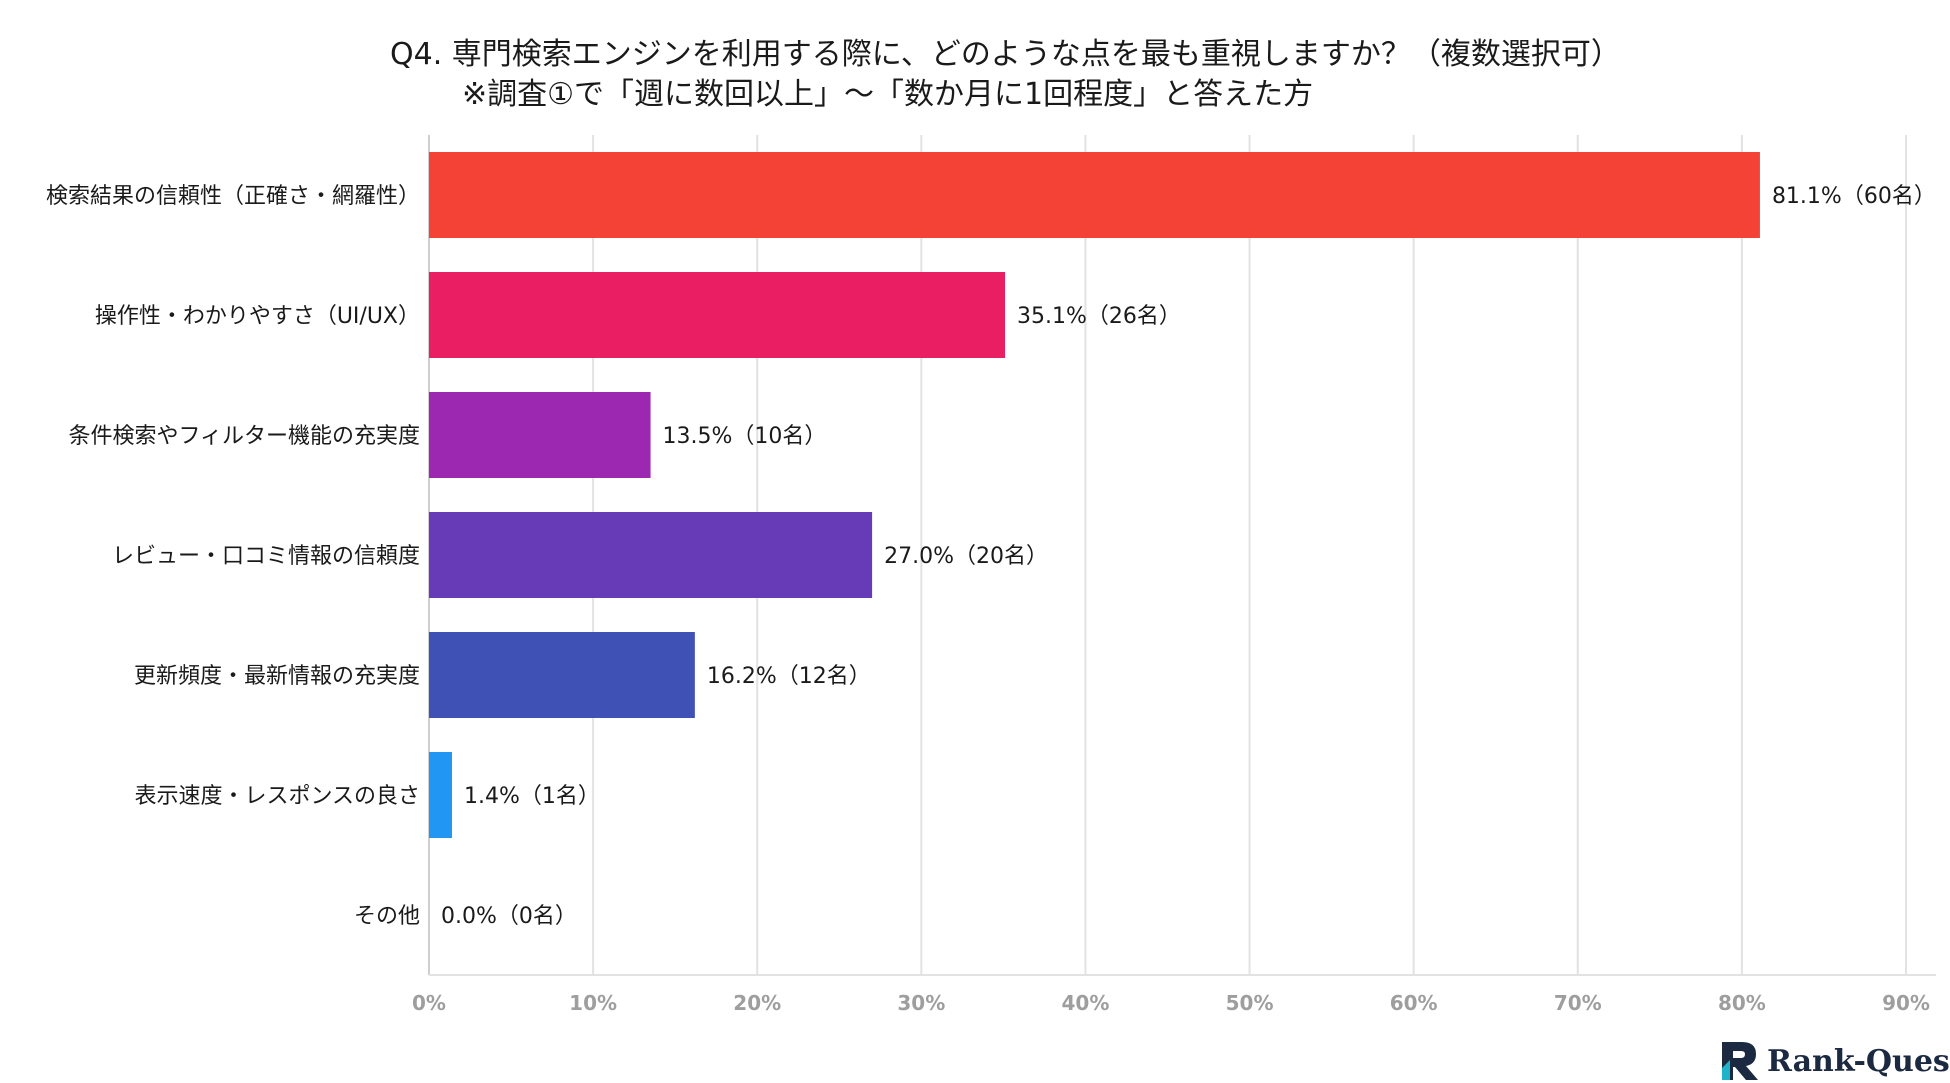 This screenshot has width=1950, height=1083. What do you see at coordinates (1414, 1003) in the screenshot?
I see `x-tick-label-60: 60%` at bounding box center [1414, 1003].